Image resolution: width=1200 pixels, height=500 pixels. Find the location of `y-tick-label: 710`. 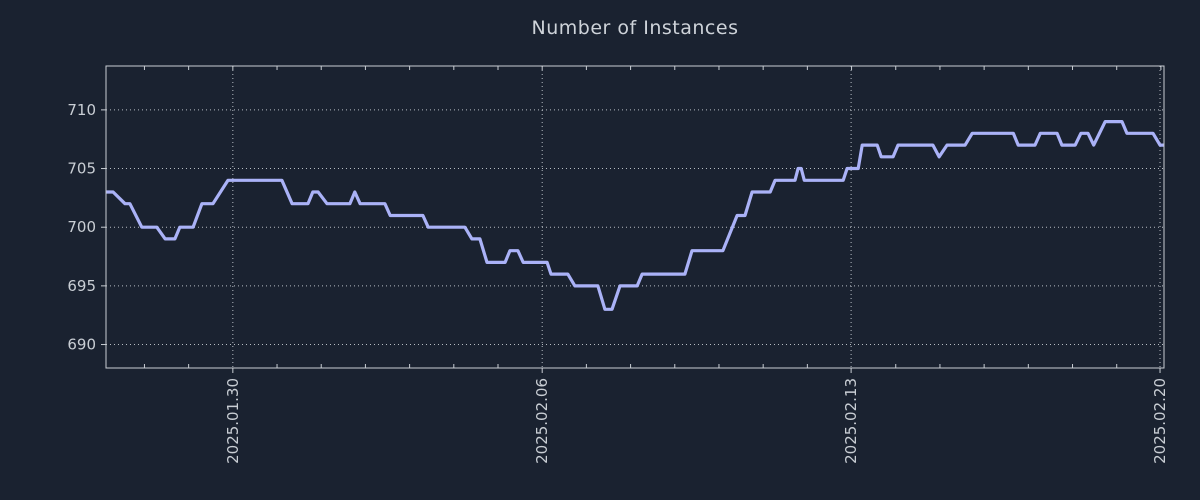

y-tick-label: 710 is located at coordinates (81, 110).